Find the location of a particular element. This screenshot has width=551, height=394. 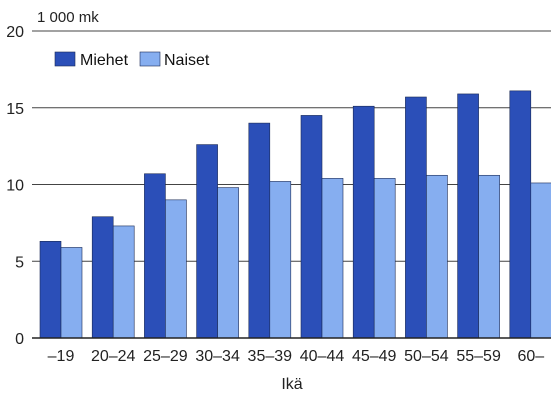

x-tick-label: 50–54 is located at coordinates (426, 356).